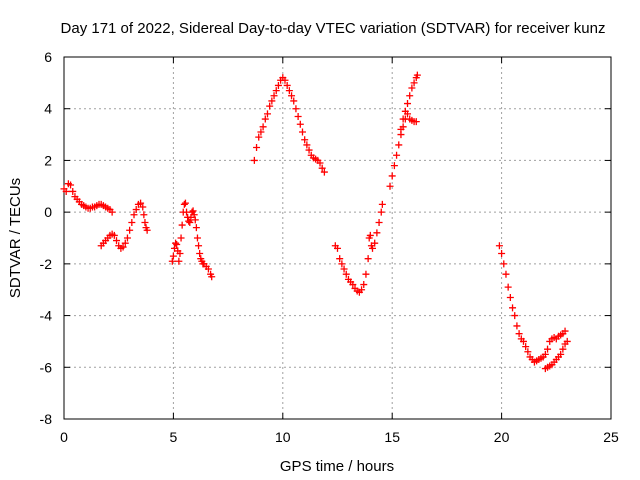  What do you see at coordinates (48, 109) in the screenshot?
I see `y-tick-label: 4` at bounding box center [48, 109].